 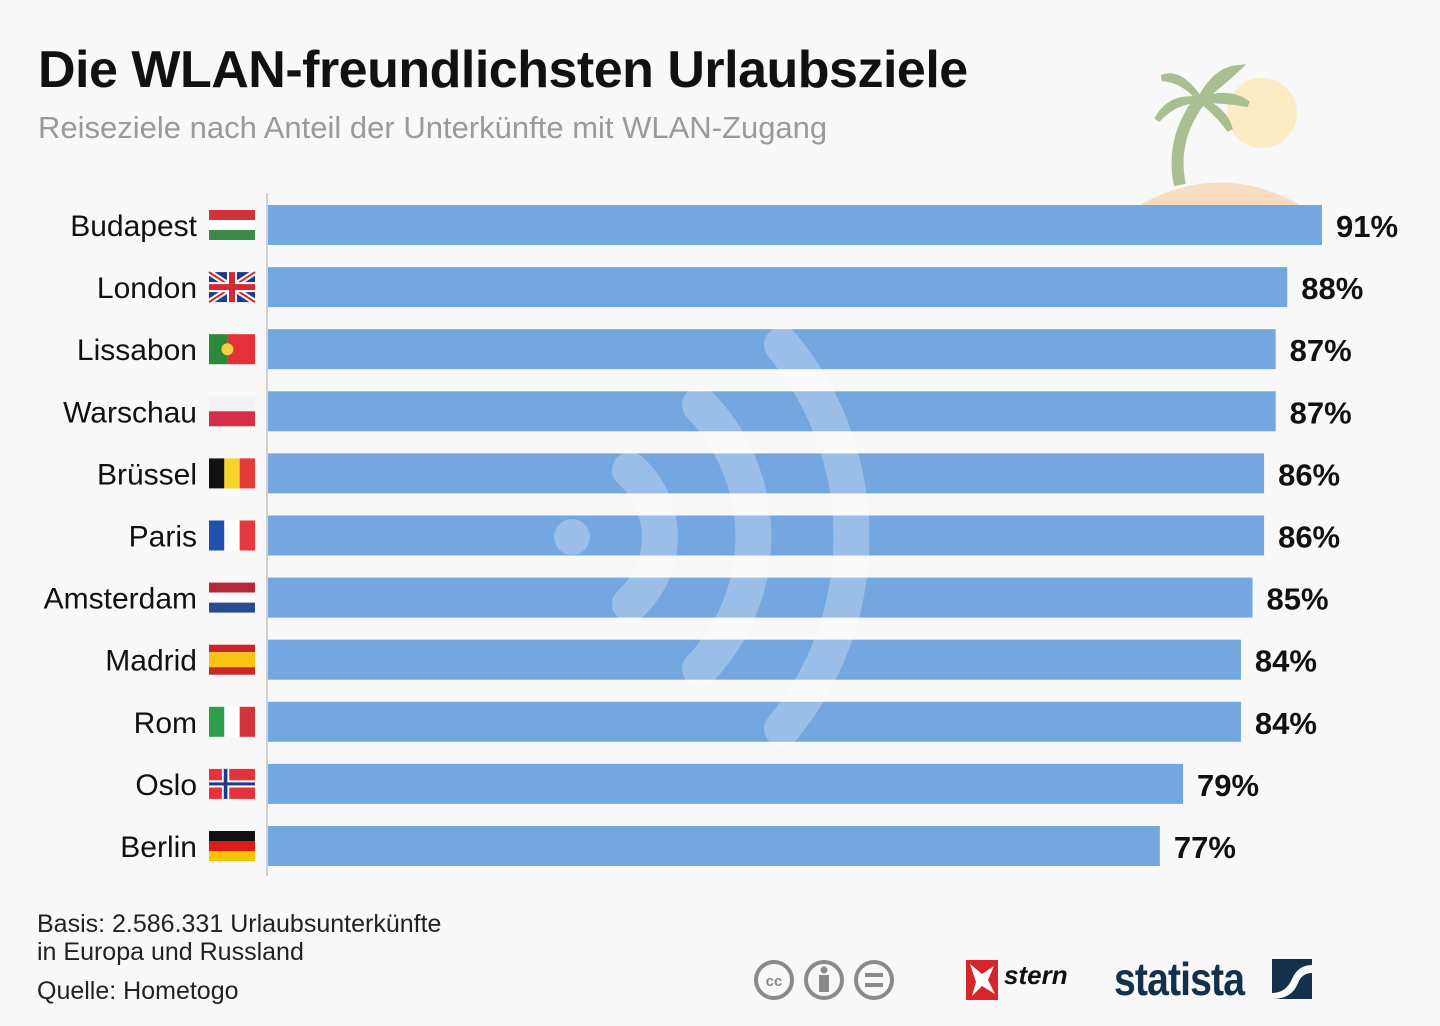 I want to click on bar-row: Budapest 91%, so click(x=734, y=225).